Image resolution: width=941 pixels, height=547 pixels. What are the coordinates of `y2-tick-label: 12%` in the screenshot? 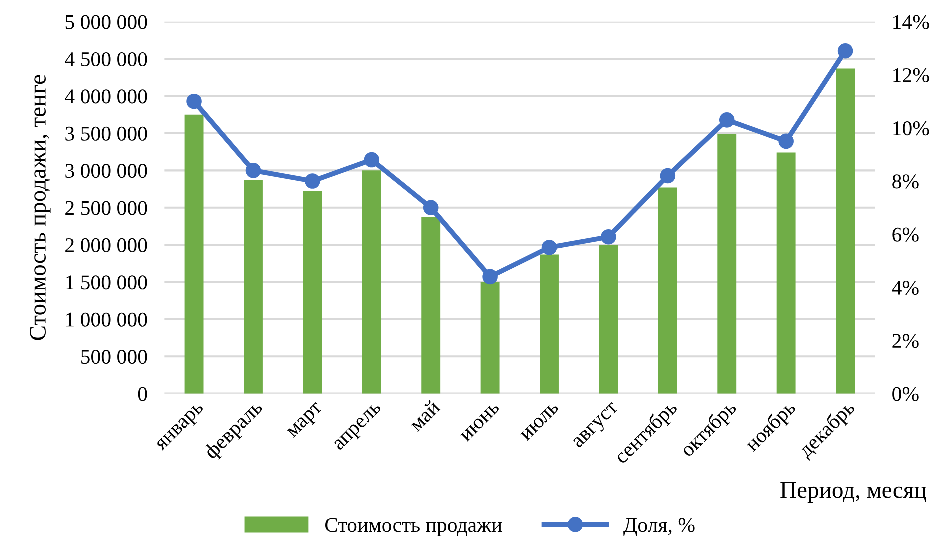 It's located at (912, 75).